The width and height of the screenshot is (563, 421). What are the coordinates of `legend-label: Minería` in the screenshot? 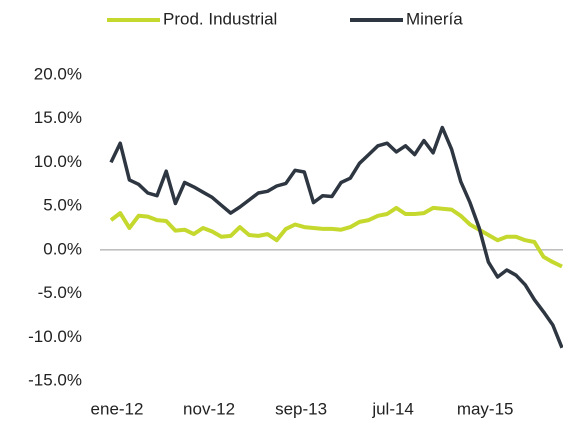 It's located at (434, 18).